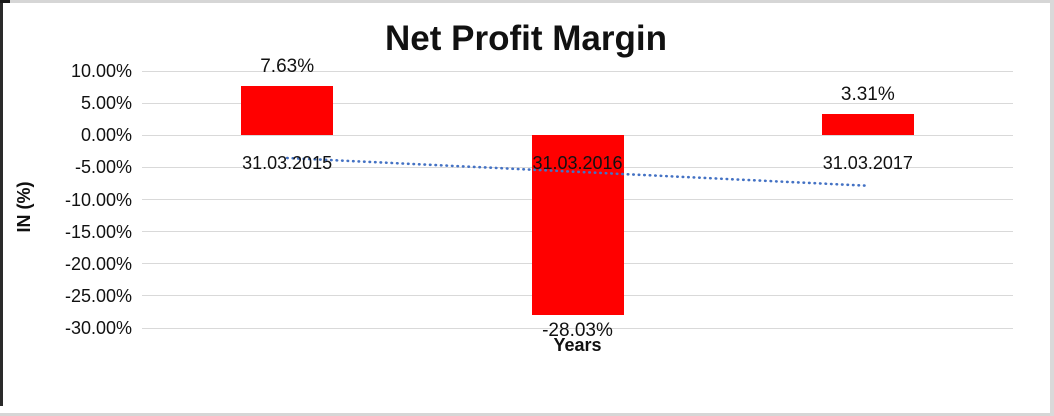 This screenshot has width=1054, height=416. I want to click on bar-value-label: 3.31%, so click(867, 94).